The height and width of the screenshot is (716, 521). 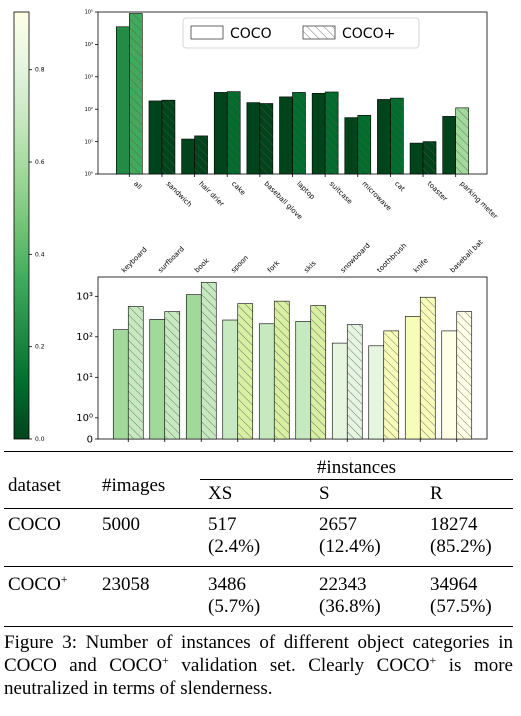 I want to click on colorbar-gradient, so click(x=21, y=225).